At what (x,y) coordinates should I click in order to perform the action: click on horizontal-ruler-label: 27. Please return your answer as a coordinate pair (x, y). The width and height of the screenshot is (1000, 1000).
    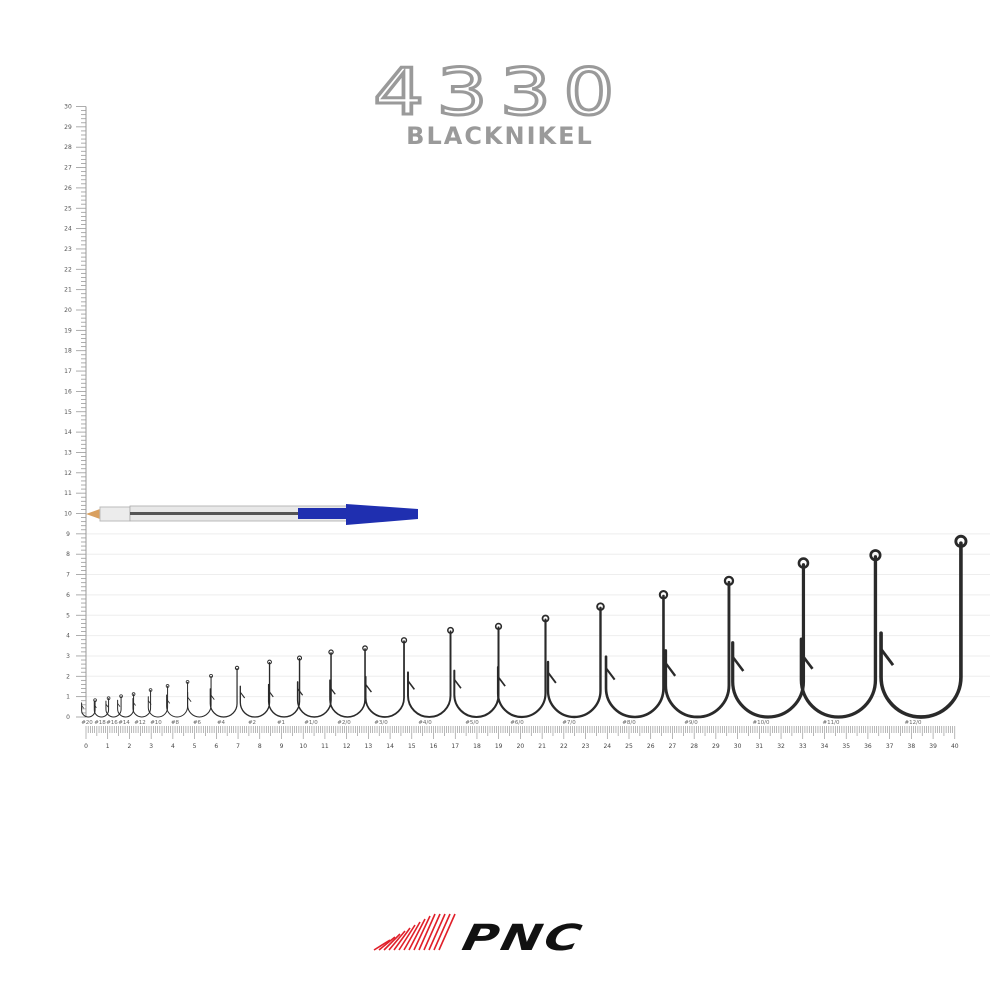
    Looking at the image, I should click on (673, 746).